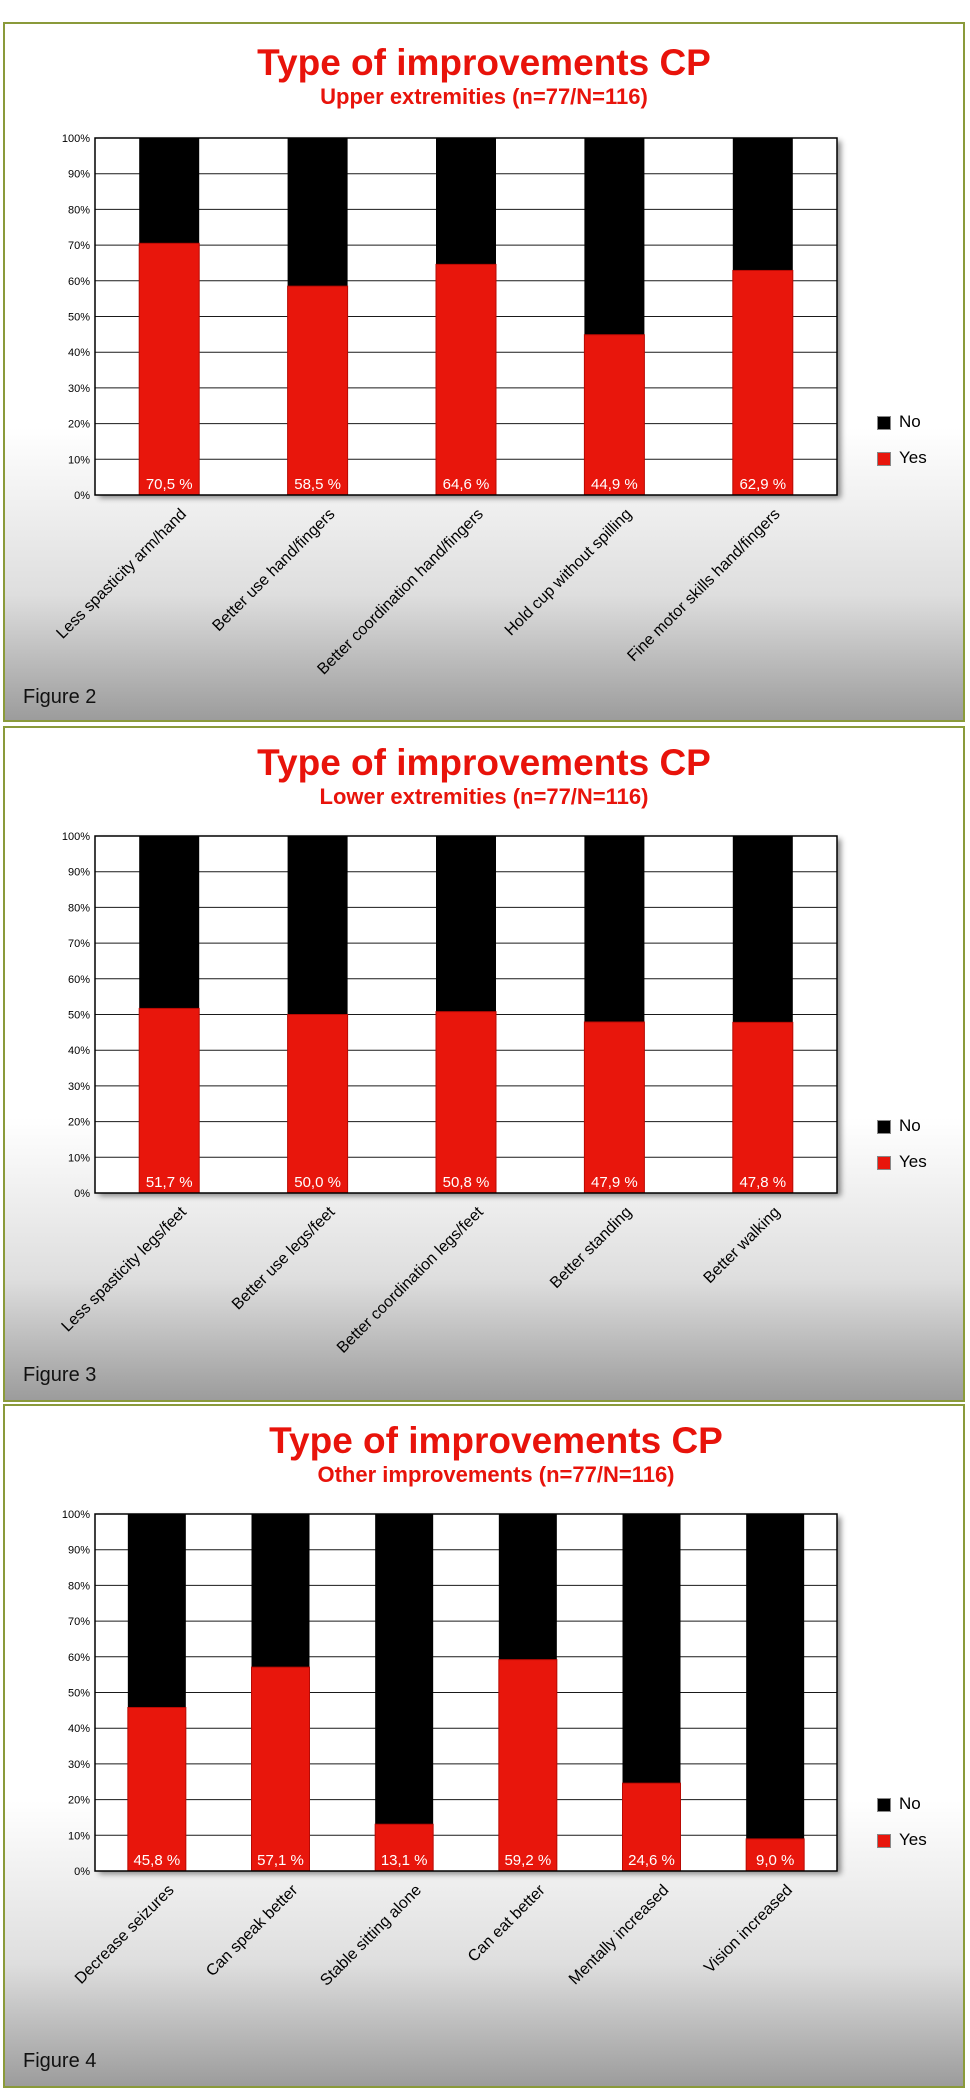  What do you see at coordinates (284, 1258) in the screenshot?
I see `x-tick-label: Better use legs/feet` at bounding box center [284, 1258].